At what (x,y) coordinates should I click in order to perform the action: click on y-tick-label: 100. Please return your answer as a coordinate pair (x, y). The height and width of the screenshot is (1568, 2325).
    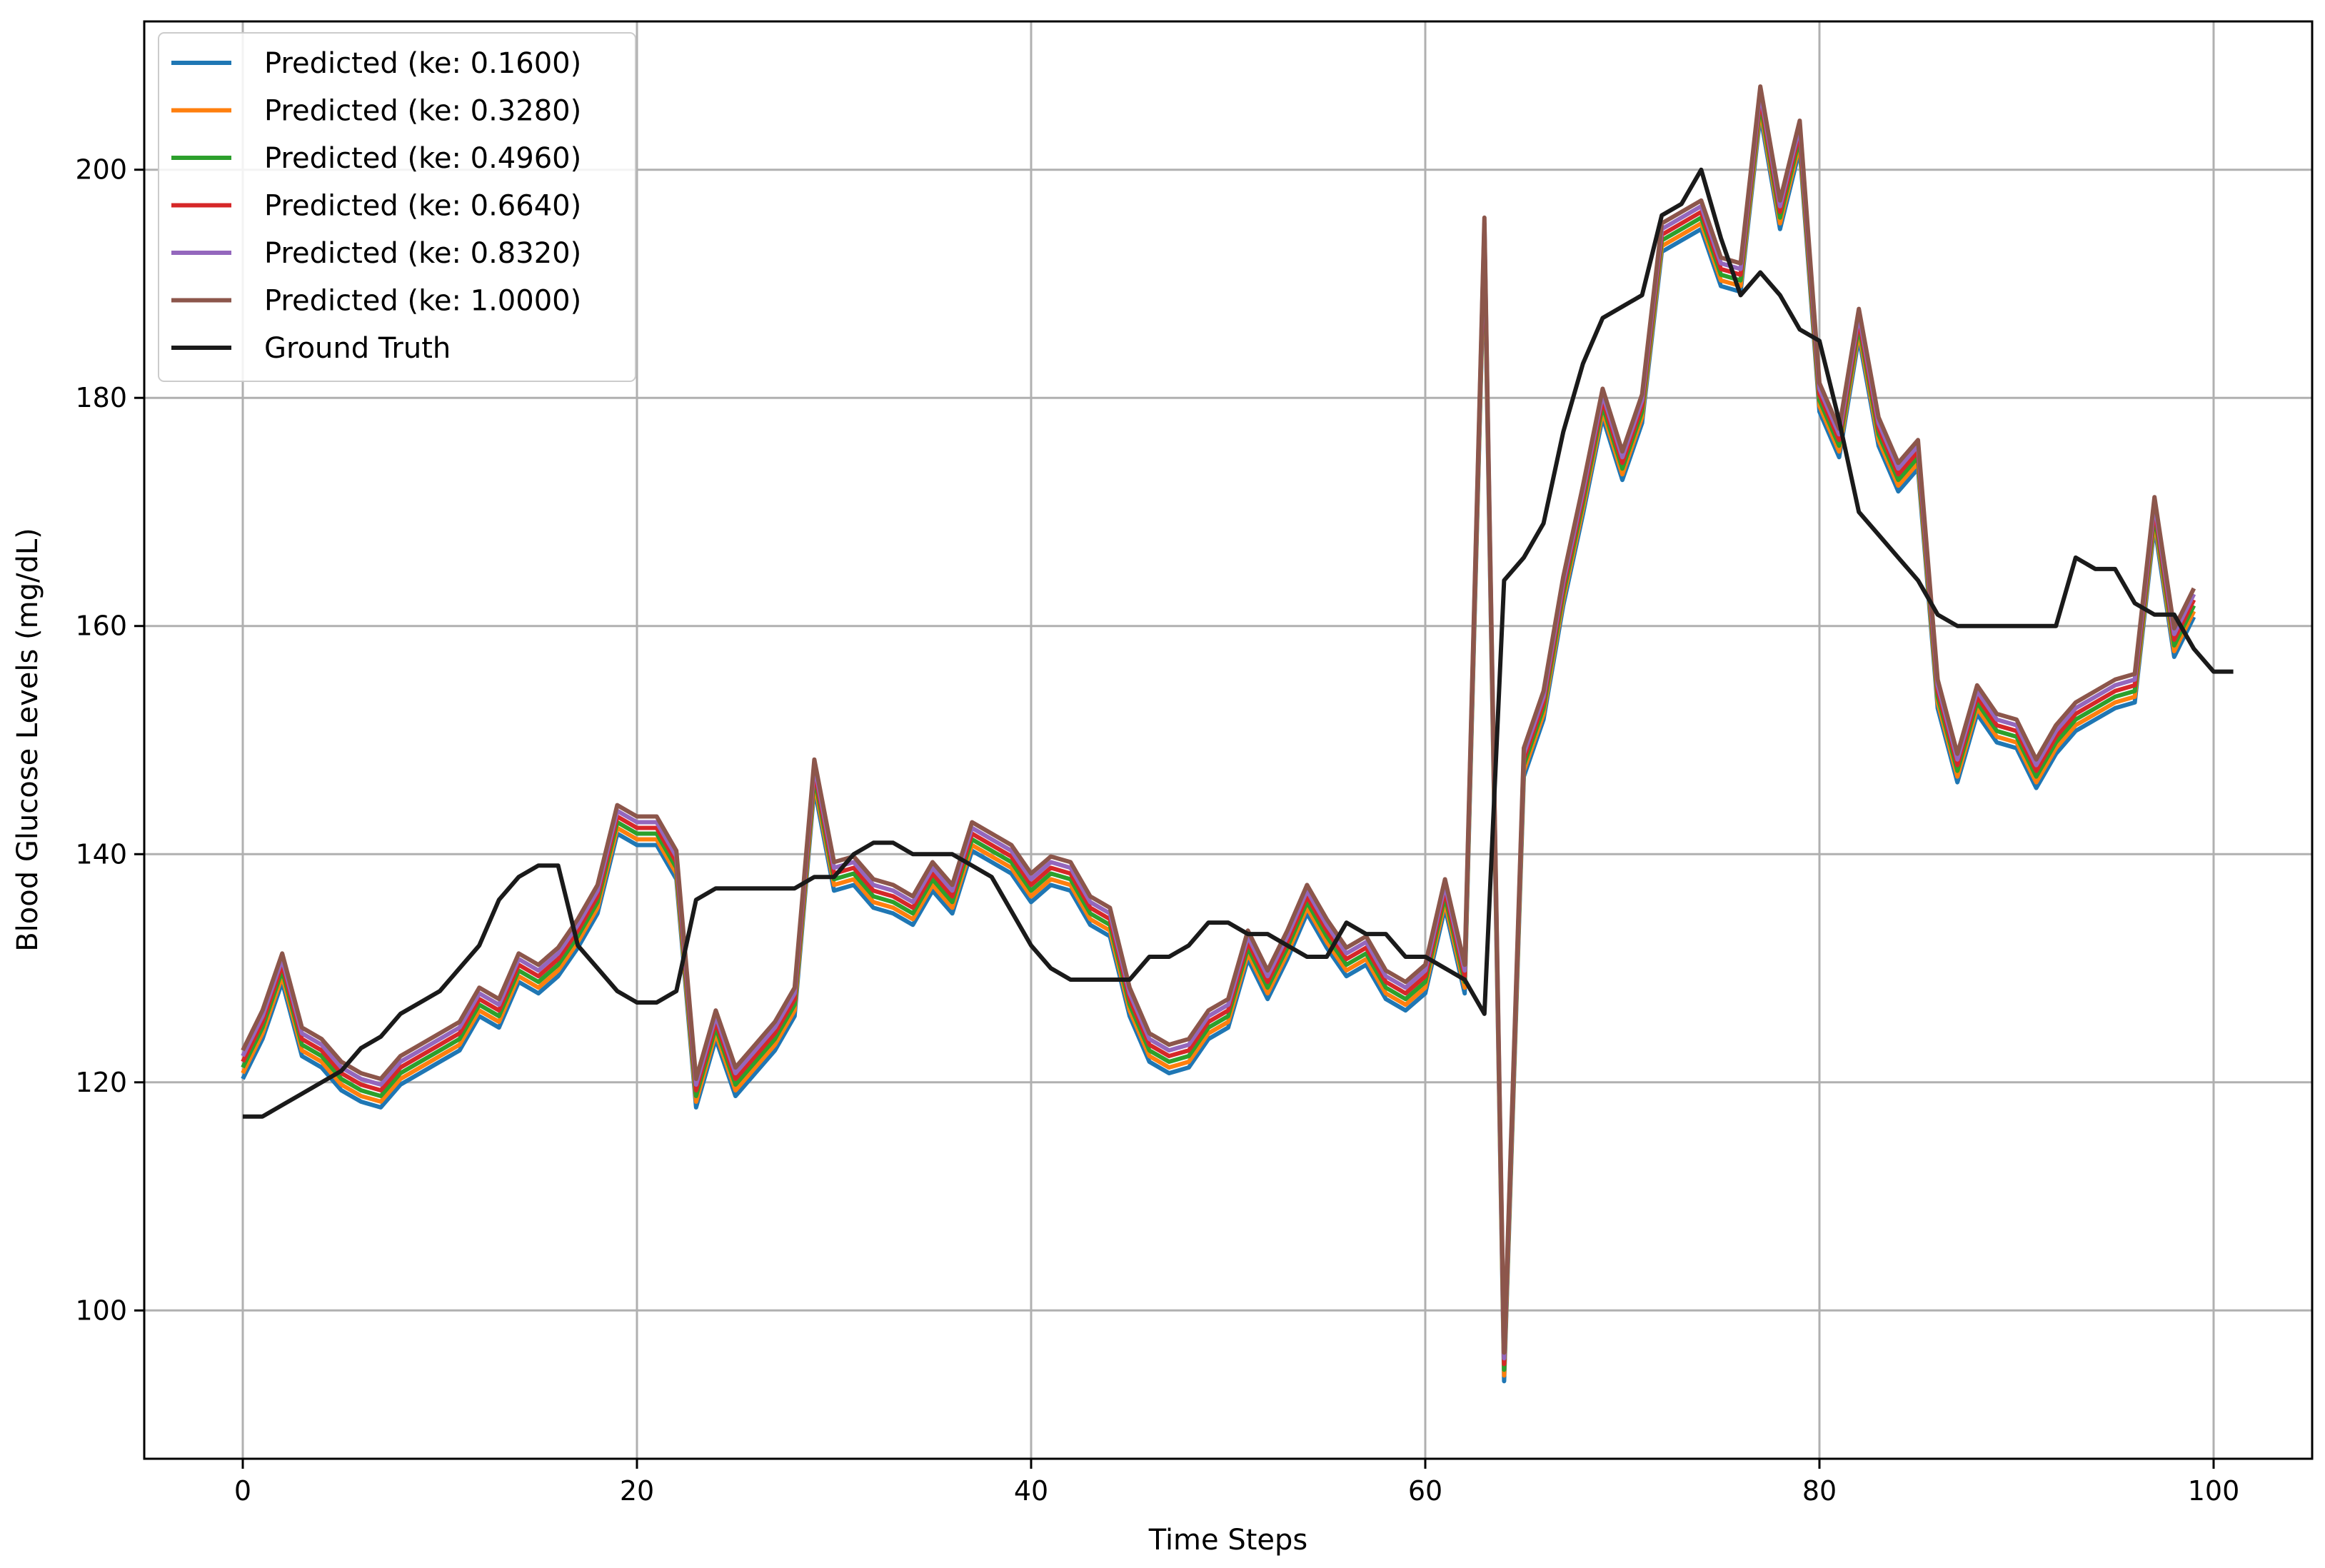
    Looking at the image, I should click on (101, 1310).